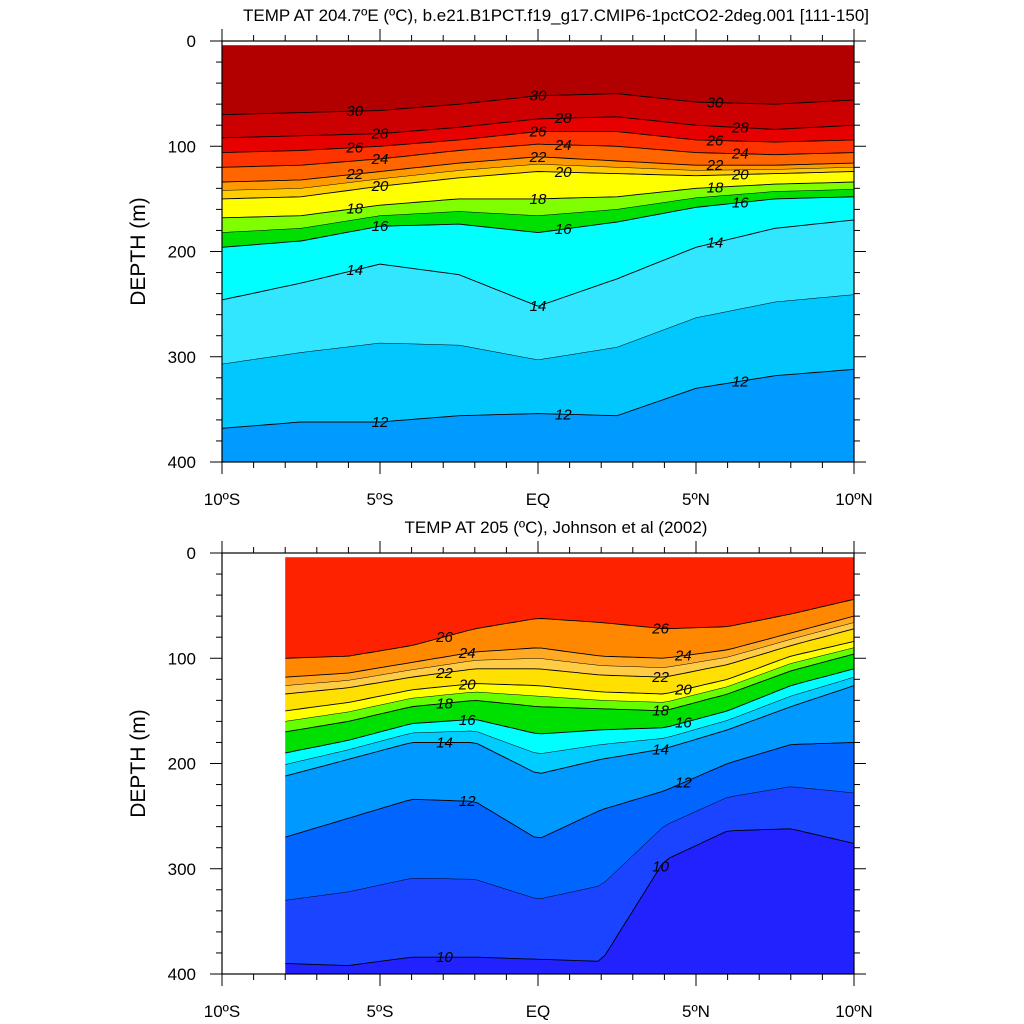 The height and width of the screenshot is (1024, 1024). I want to click on no-data-area, so click(254, 763).